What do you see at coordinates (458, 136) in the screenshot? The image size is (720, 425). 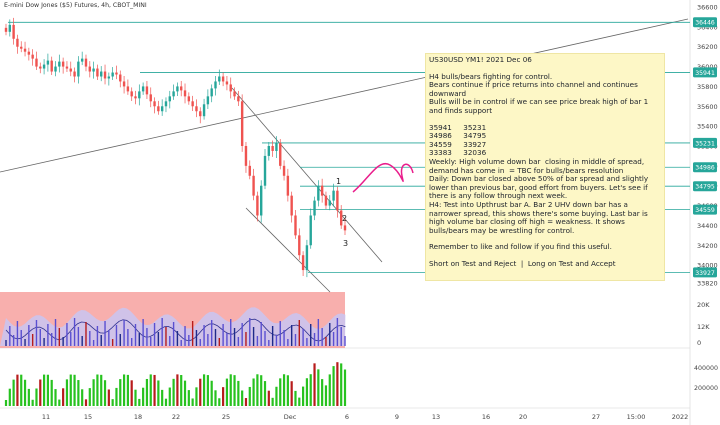 I see `note-line: 34986 34795` at bounding box center [458, 136].